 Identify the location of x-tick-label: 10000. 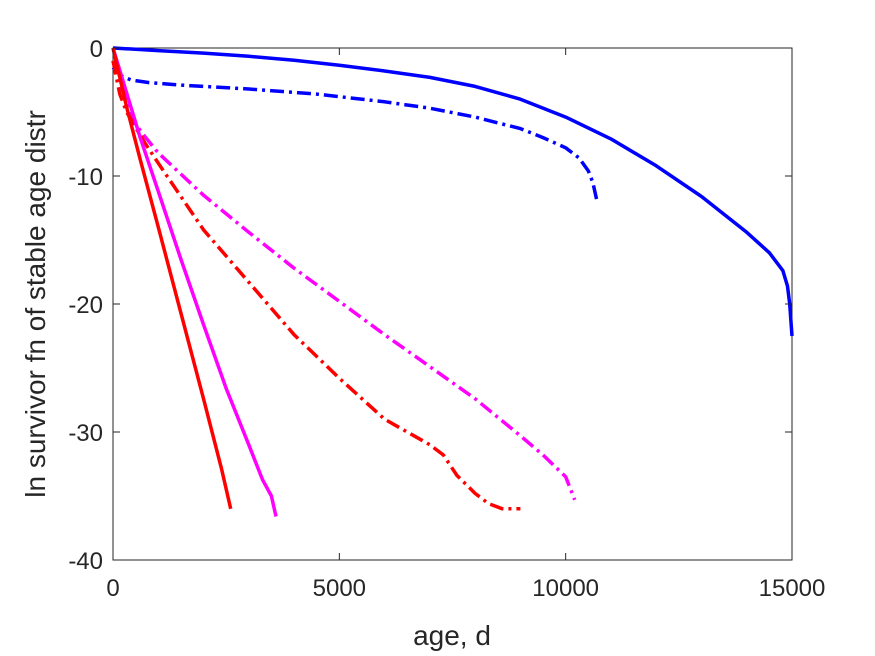
(565, 588).